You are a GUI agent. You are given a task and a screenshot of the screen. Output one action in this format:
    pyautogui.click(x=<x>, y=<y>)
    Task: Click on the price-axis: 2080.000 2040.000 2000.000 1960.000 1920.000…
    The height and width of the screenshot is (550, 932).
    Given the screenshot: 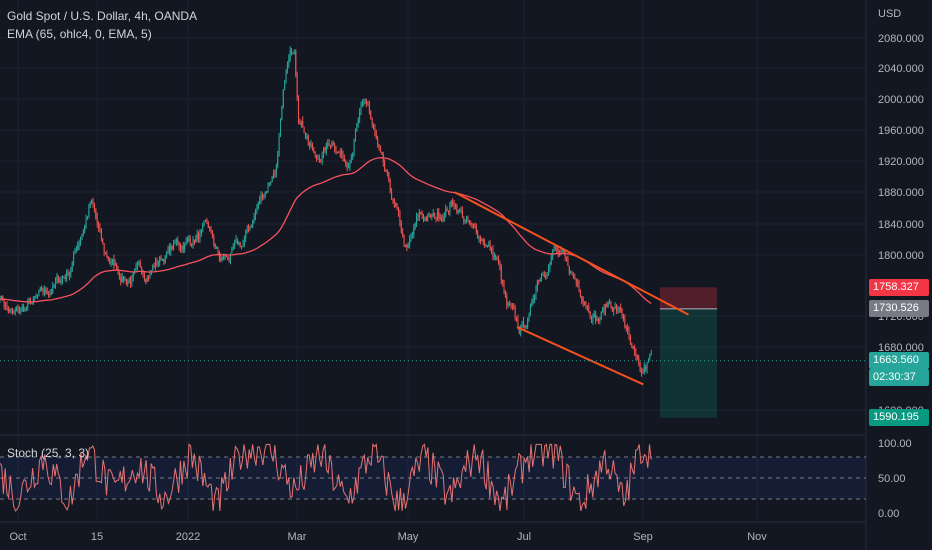 What is the action you would take?
    pyautogui.click(x=901, y=276)
    